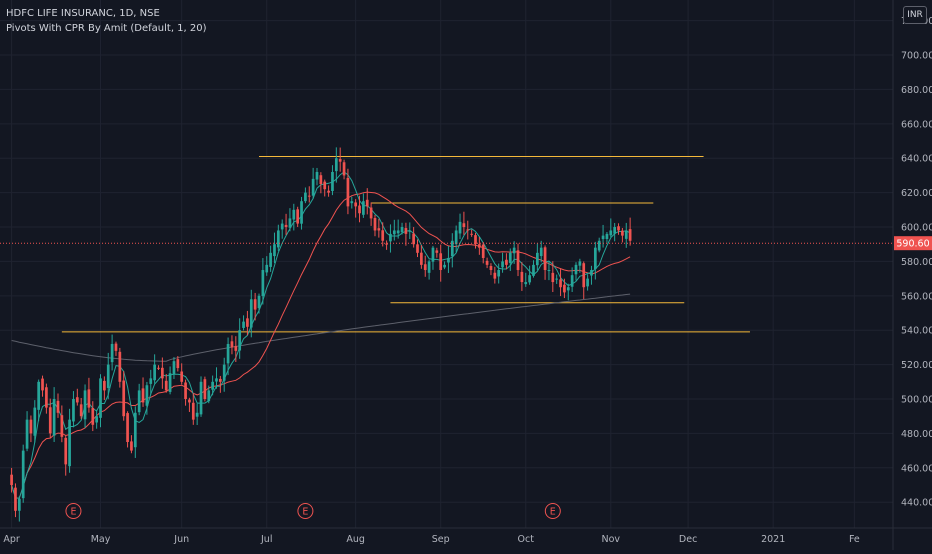  What do you see at coordinates (916, 503) in the screenshot?
I see `price-tick-label: 440.00` at bounding box center [916, 503].